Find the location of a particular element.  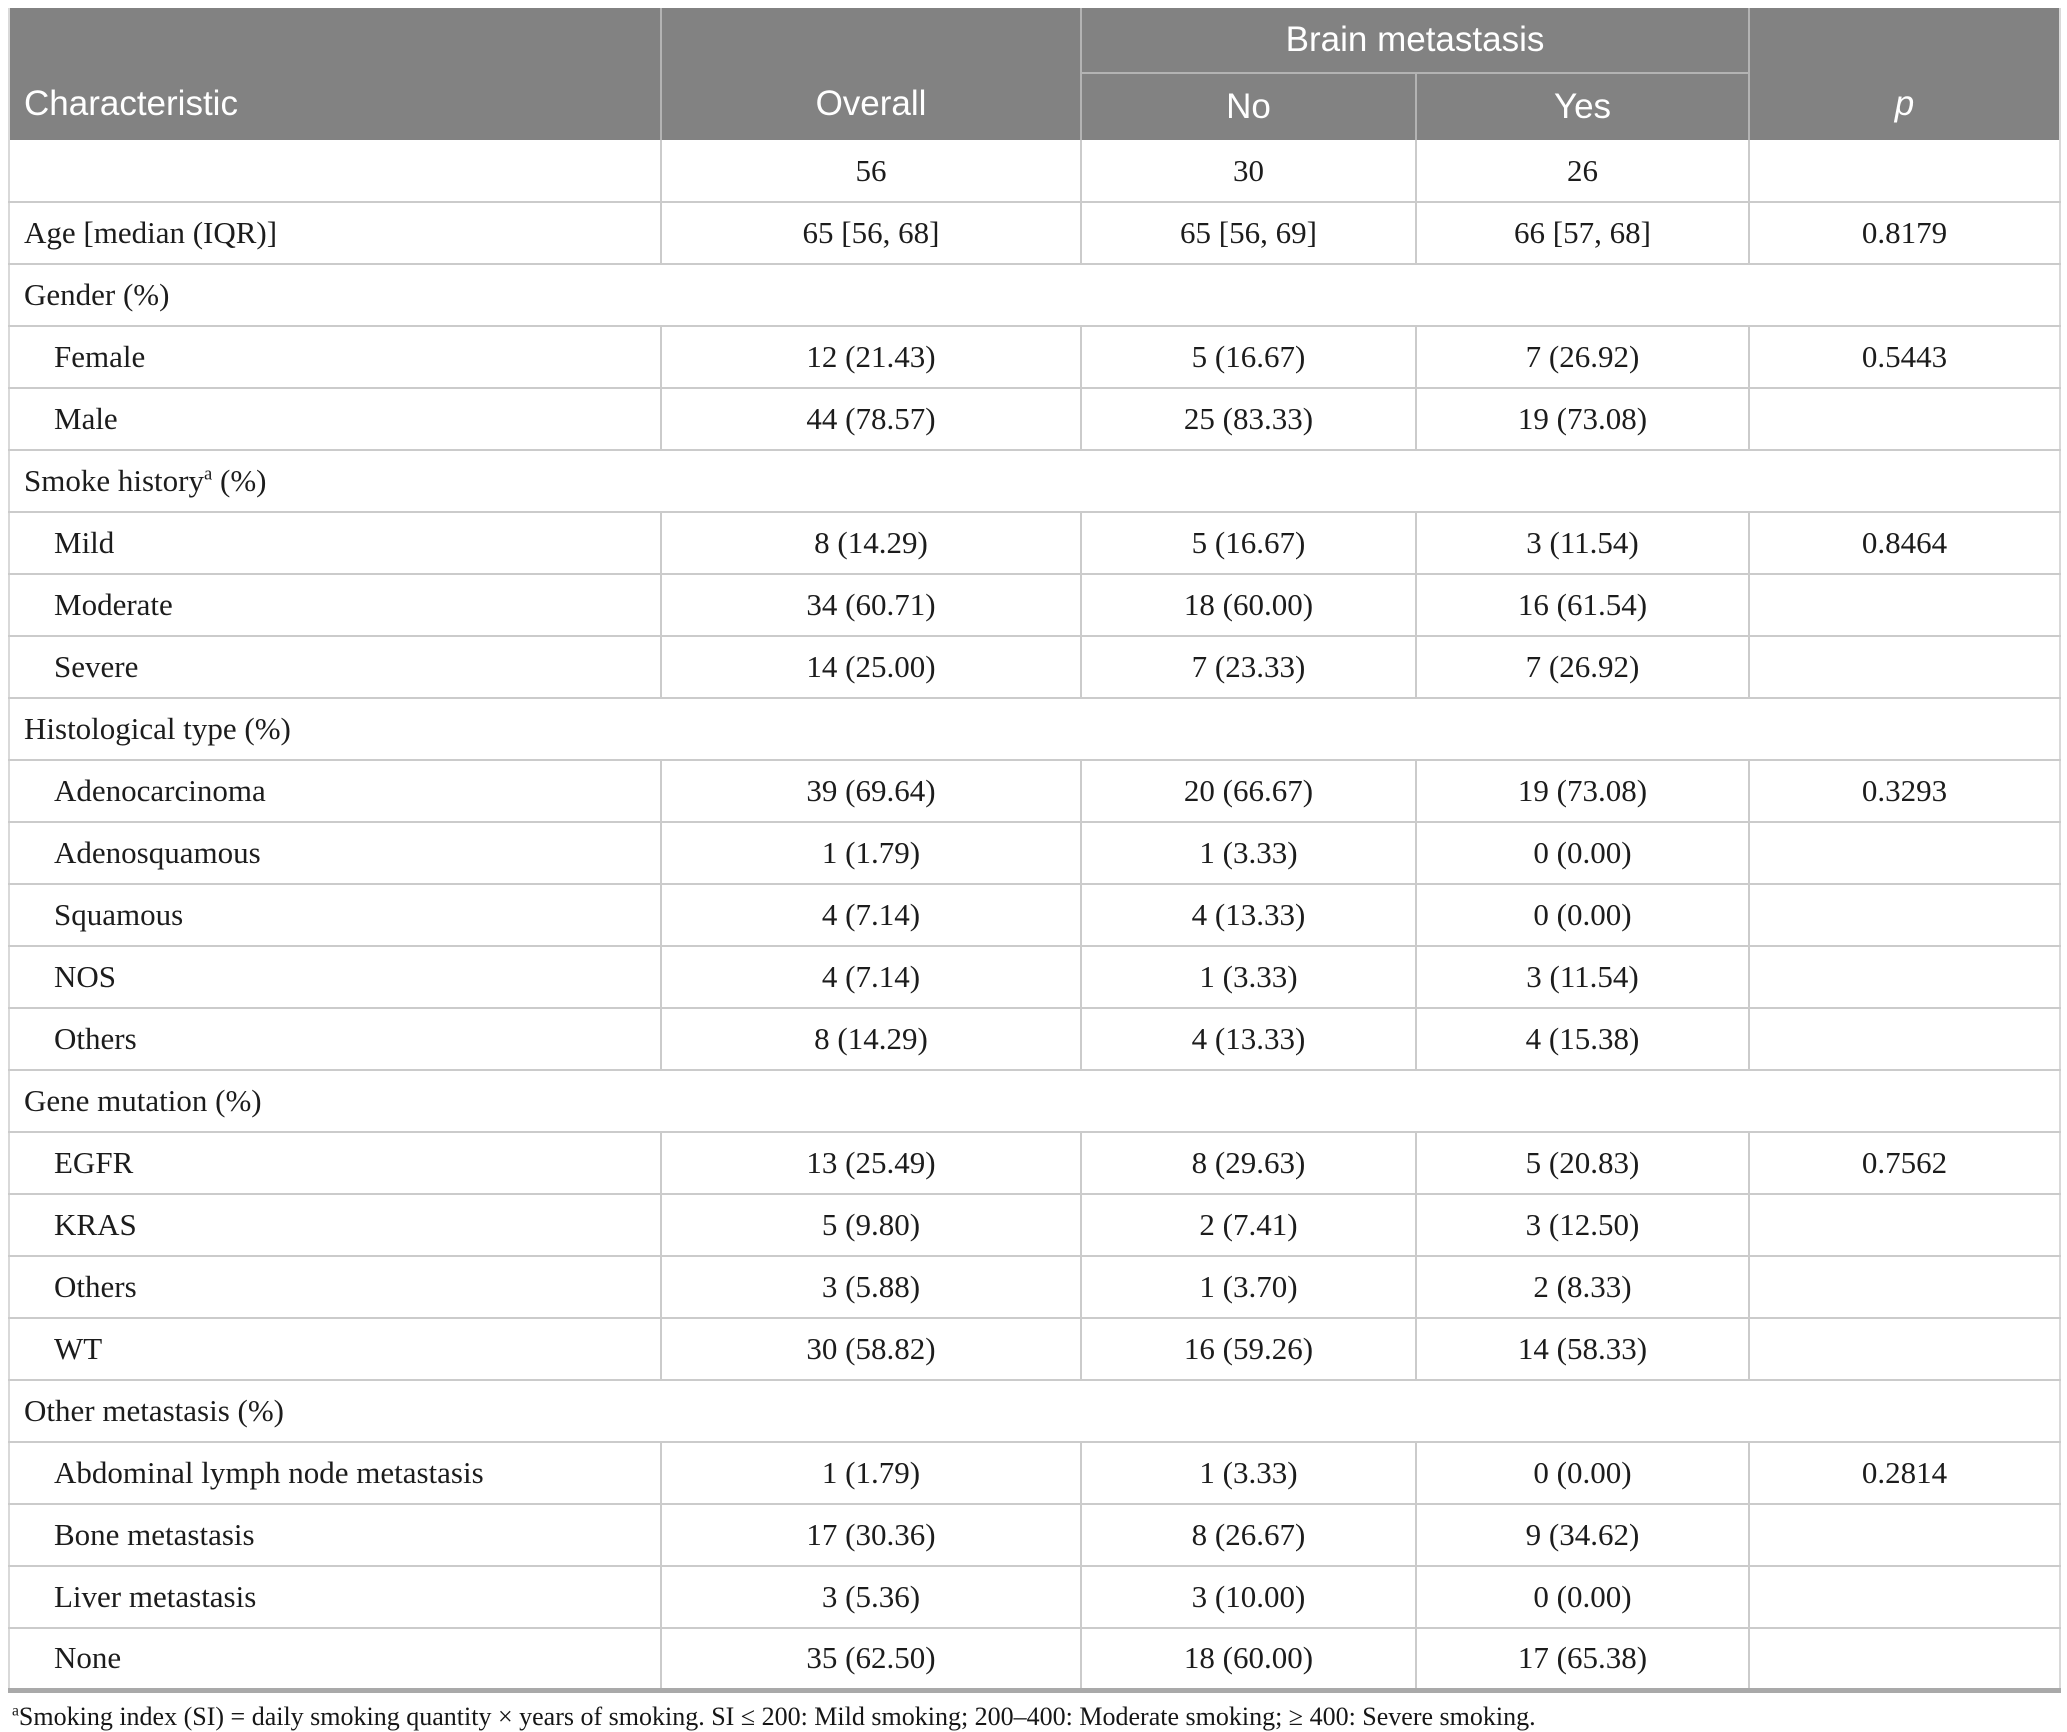

table-row: Moderate 34 (60.71) 18 (60.00) 16 (61.54) is located at coordinates (1034, 604).